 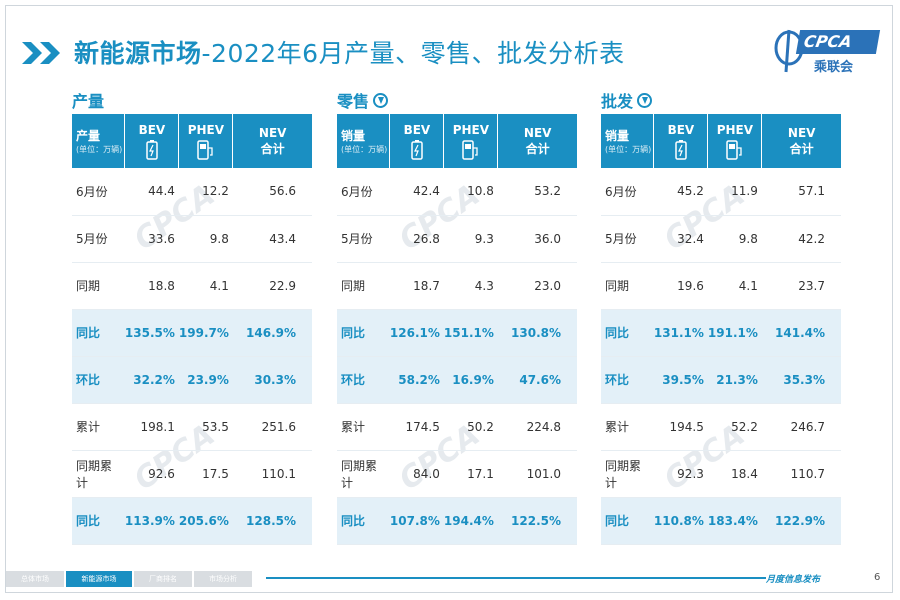 I want to click on bev-value: 45.2, so click(x=680, y=192).